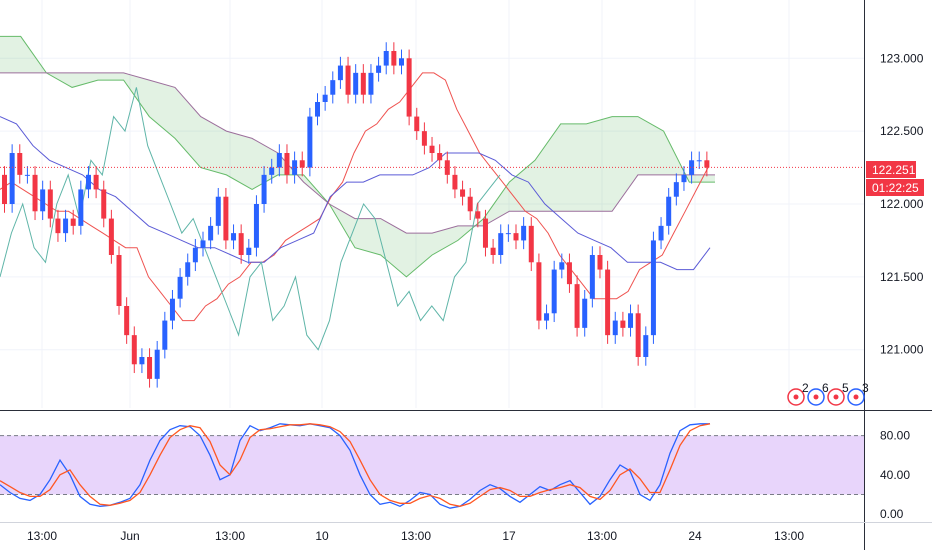 This screenshot has height=550, width=932. What do you see at coordinates (894, 170) in the screenshot?
I see `current-price-label: 122.251` at bounding box center [894, 170].